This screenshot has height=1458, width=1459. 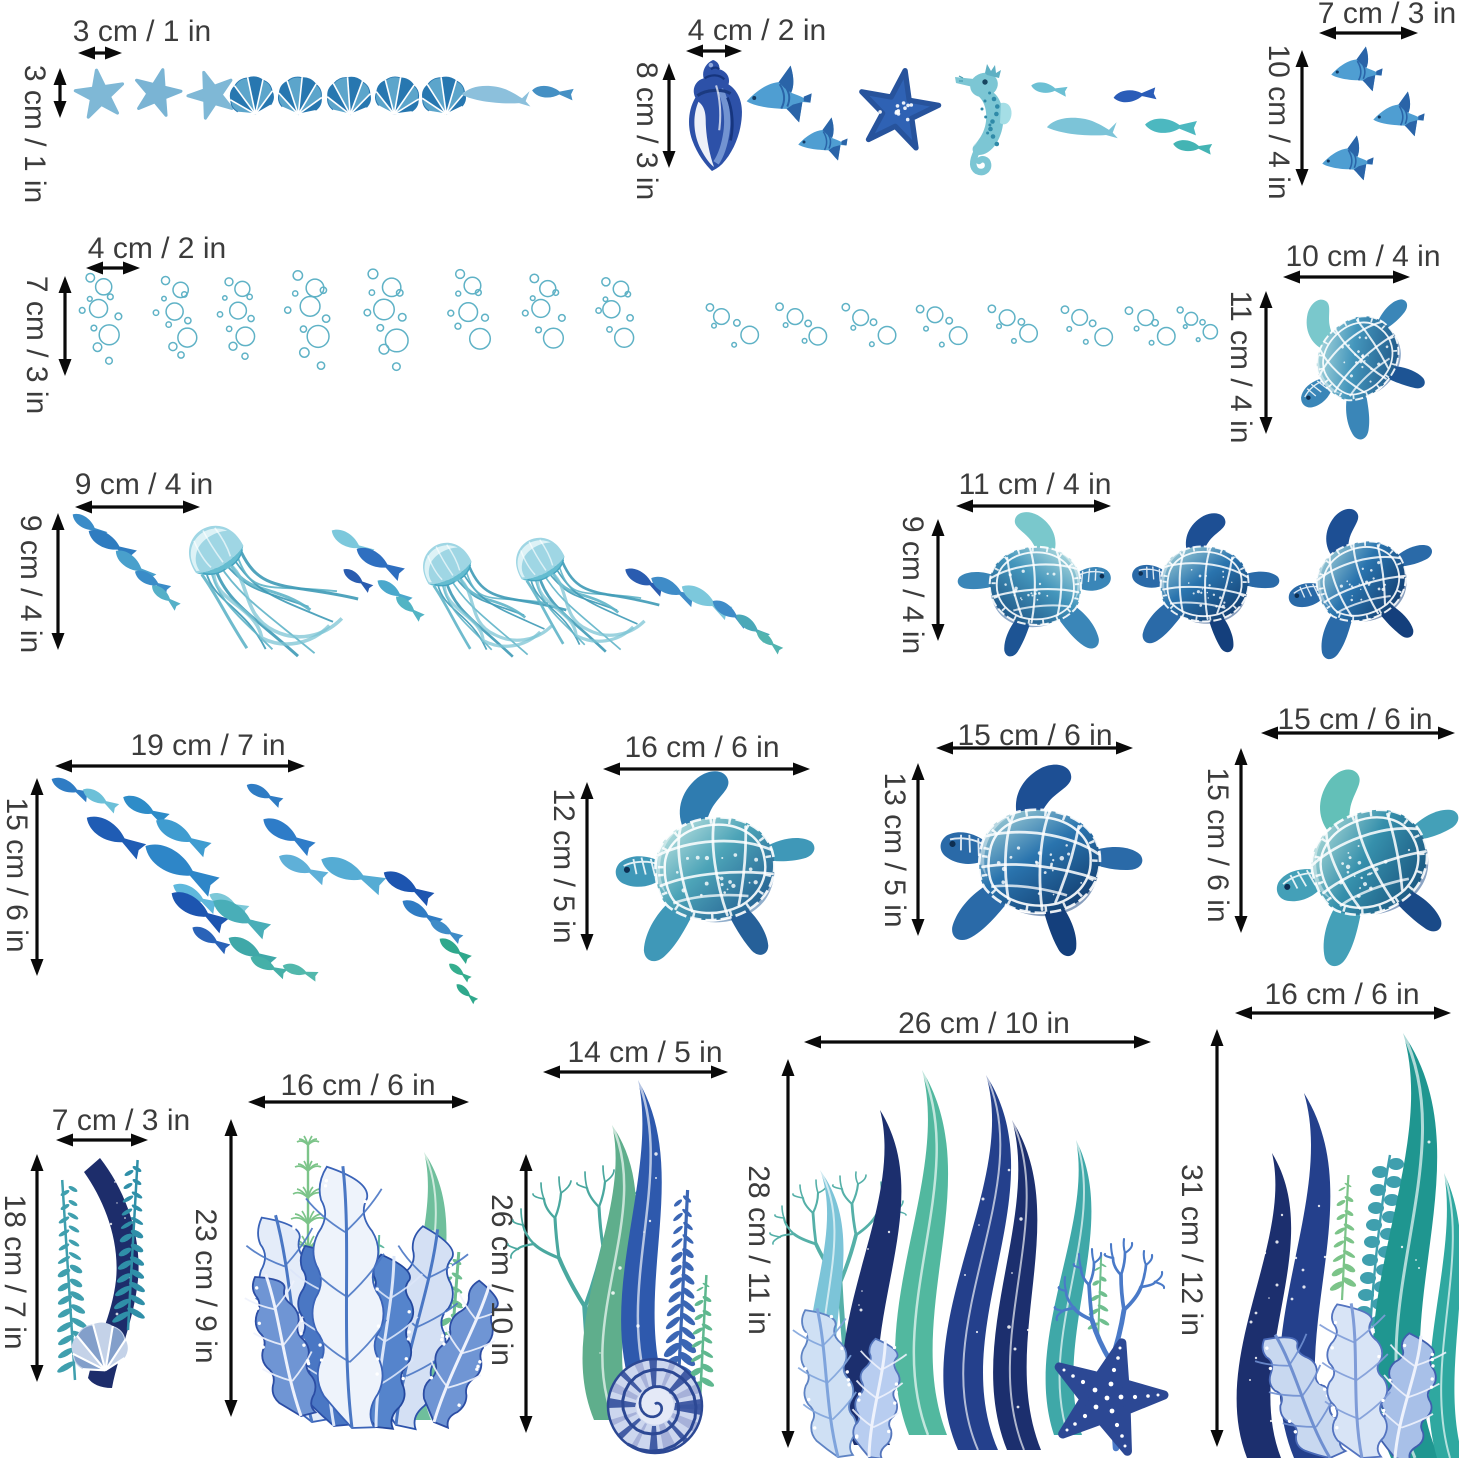 I want to click on svg-text: 23 cm / 9 in, so click(x=205, y=1285).